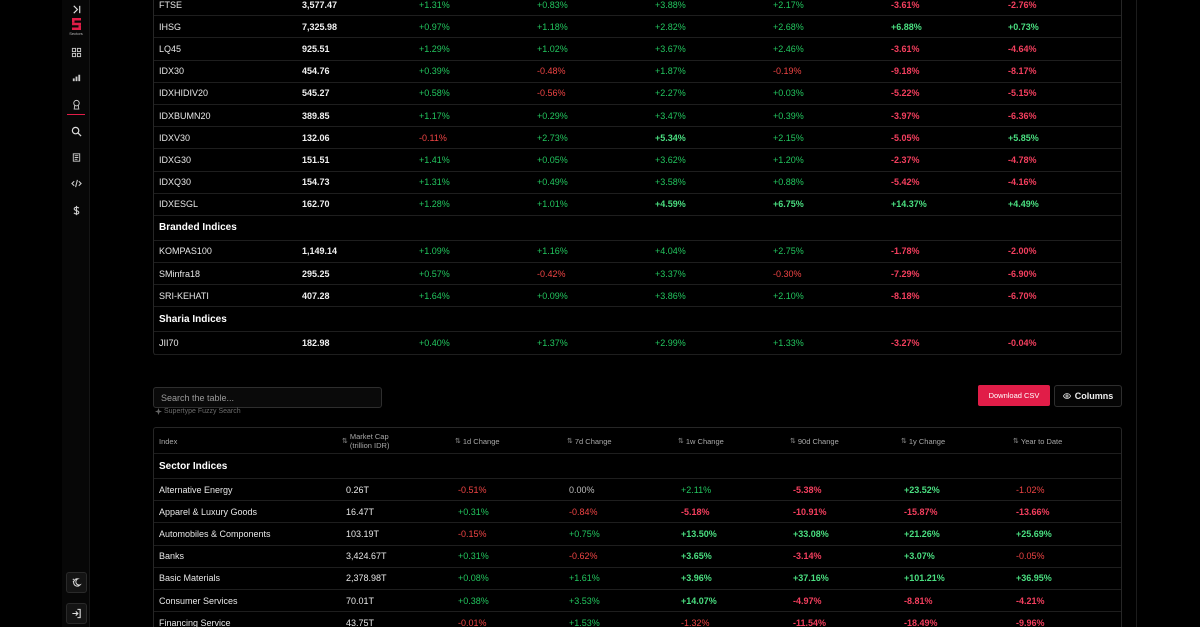 This screenshot has width=1200, height=627. I want to click on cell-name: SMinfra18, so click(180, 273).